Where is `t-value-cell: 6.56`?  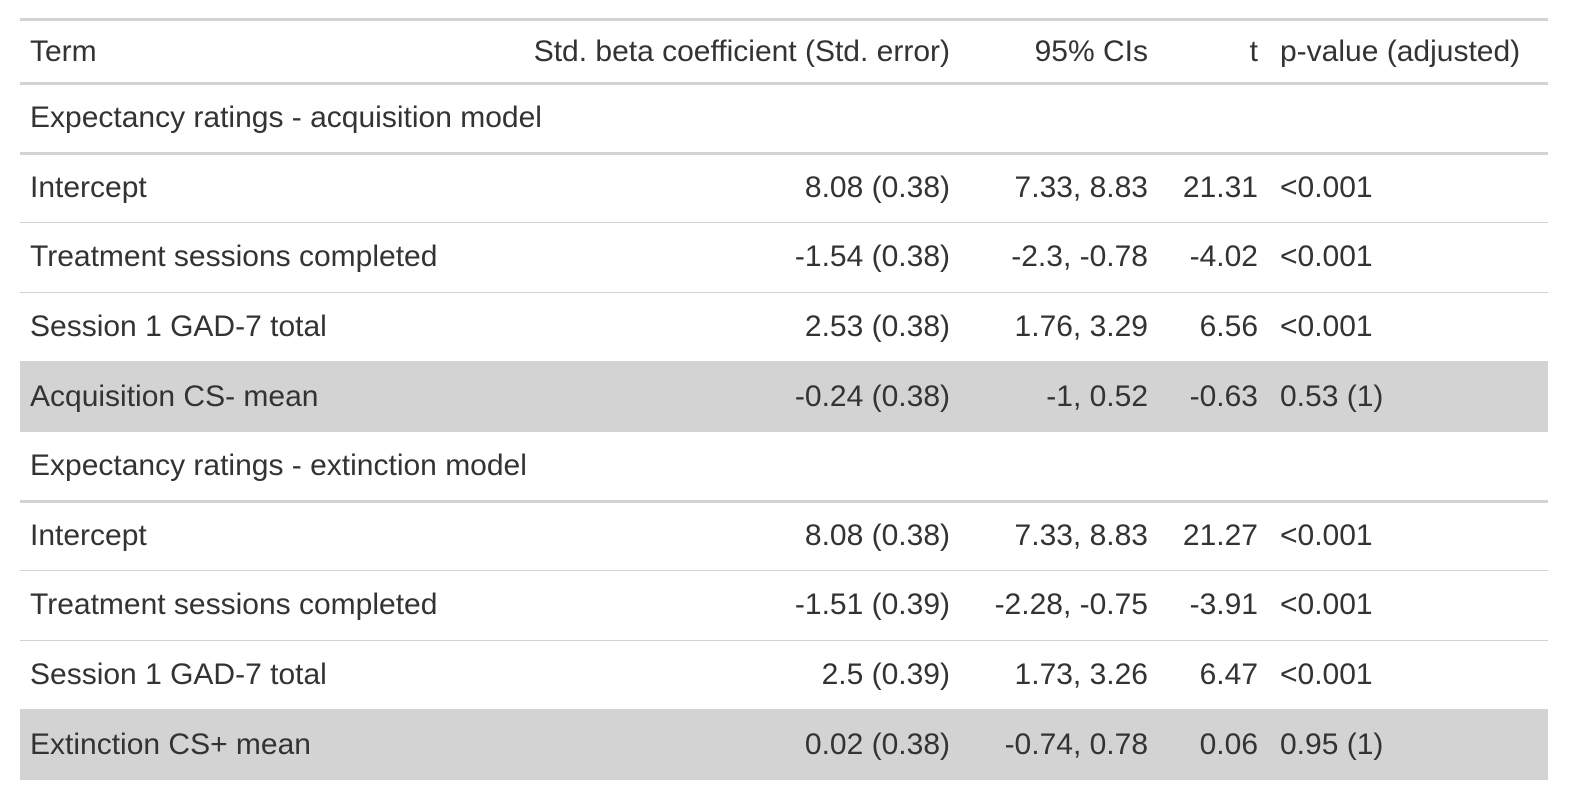 t-value-cell: 6.56 is located at coordinates (1211, 327).